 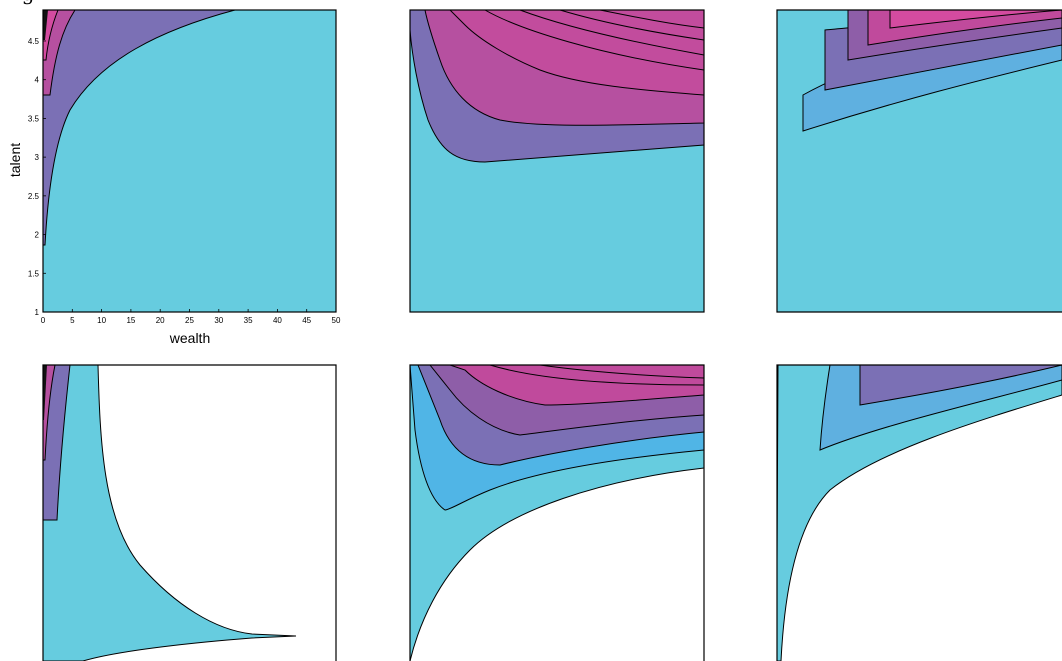 I want to click on page-caption: f g, so click(x=21, y=2).